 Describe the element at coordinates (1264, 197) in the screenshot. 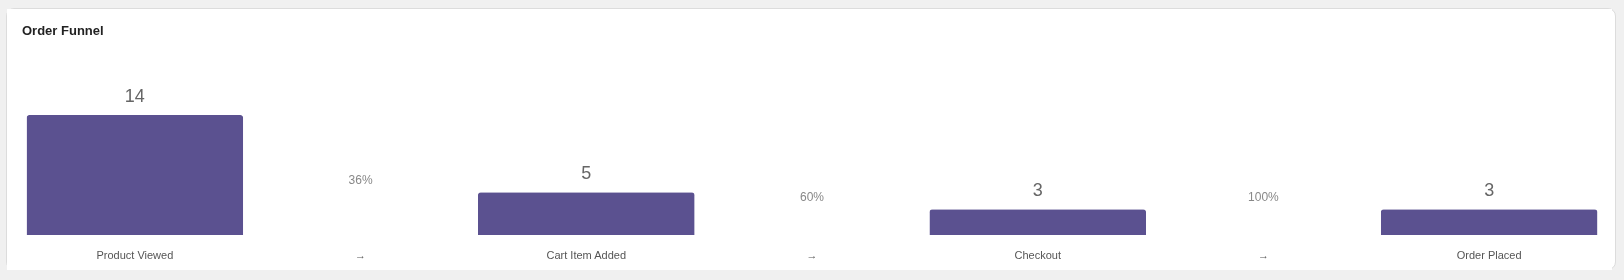

I see `annotation: 100%` at that location.